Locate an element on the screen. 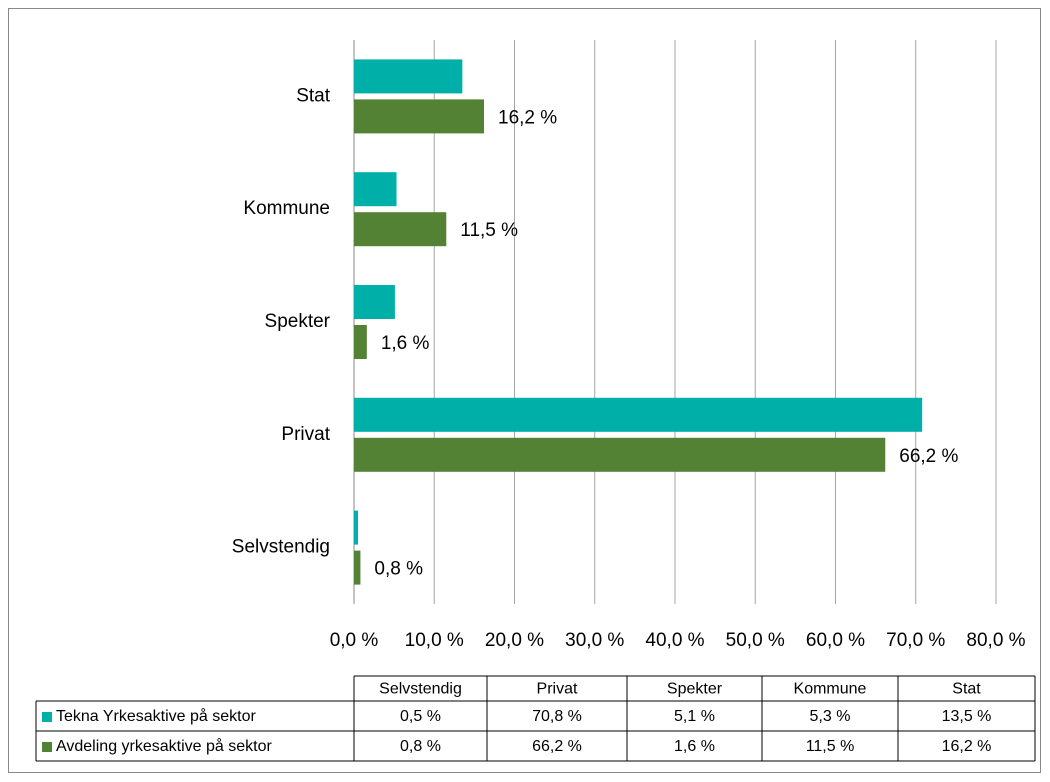 This screenshot has height=782, width=1050. table-cell: 11,5 % is located at coordinates (830, 746).